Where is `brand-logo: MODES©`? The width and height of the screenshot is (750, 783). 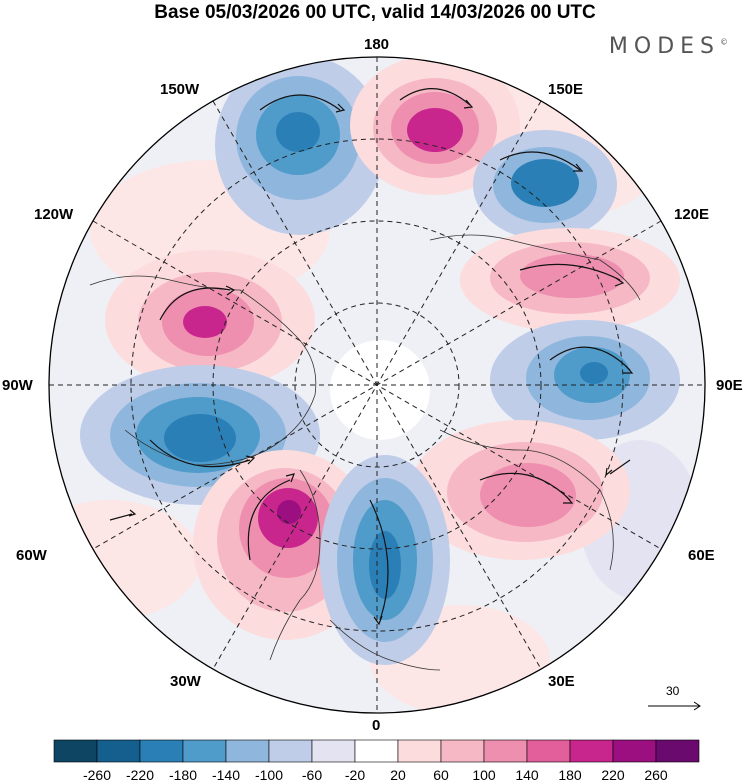 brand-logo: MODES© is located at coordinates (668, 46).